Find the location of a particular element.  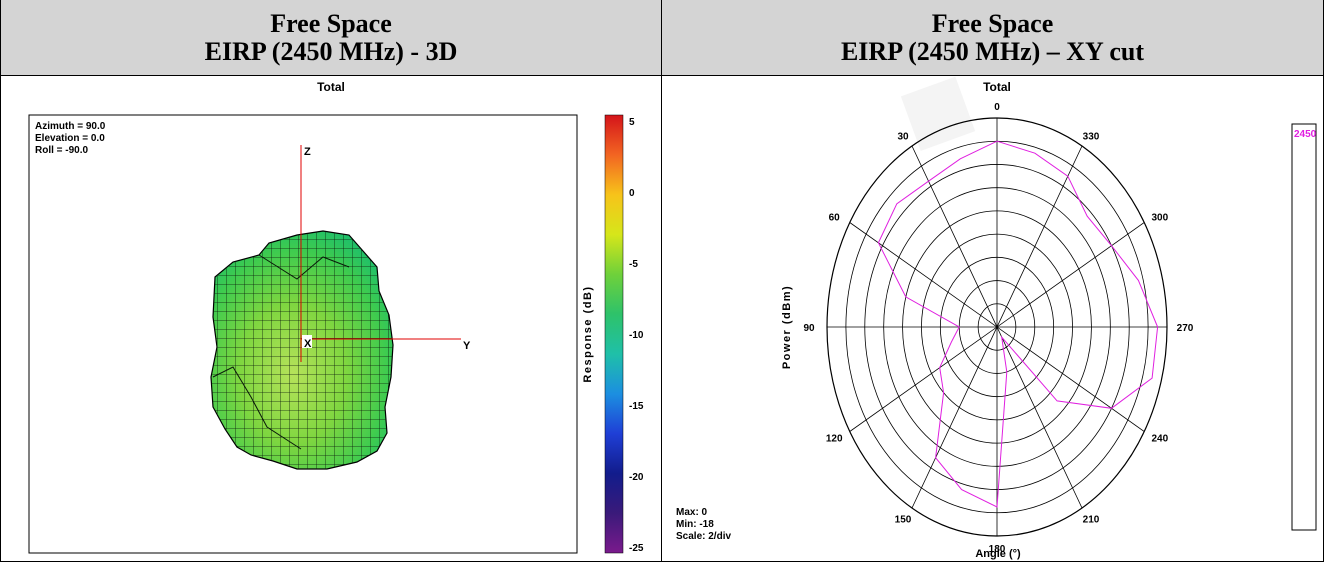

polar-angle-label: 300 is located at coordinates (1159, 218).